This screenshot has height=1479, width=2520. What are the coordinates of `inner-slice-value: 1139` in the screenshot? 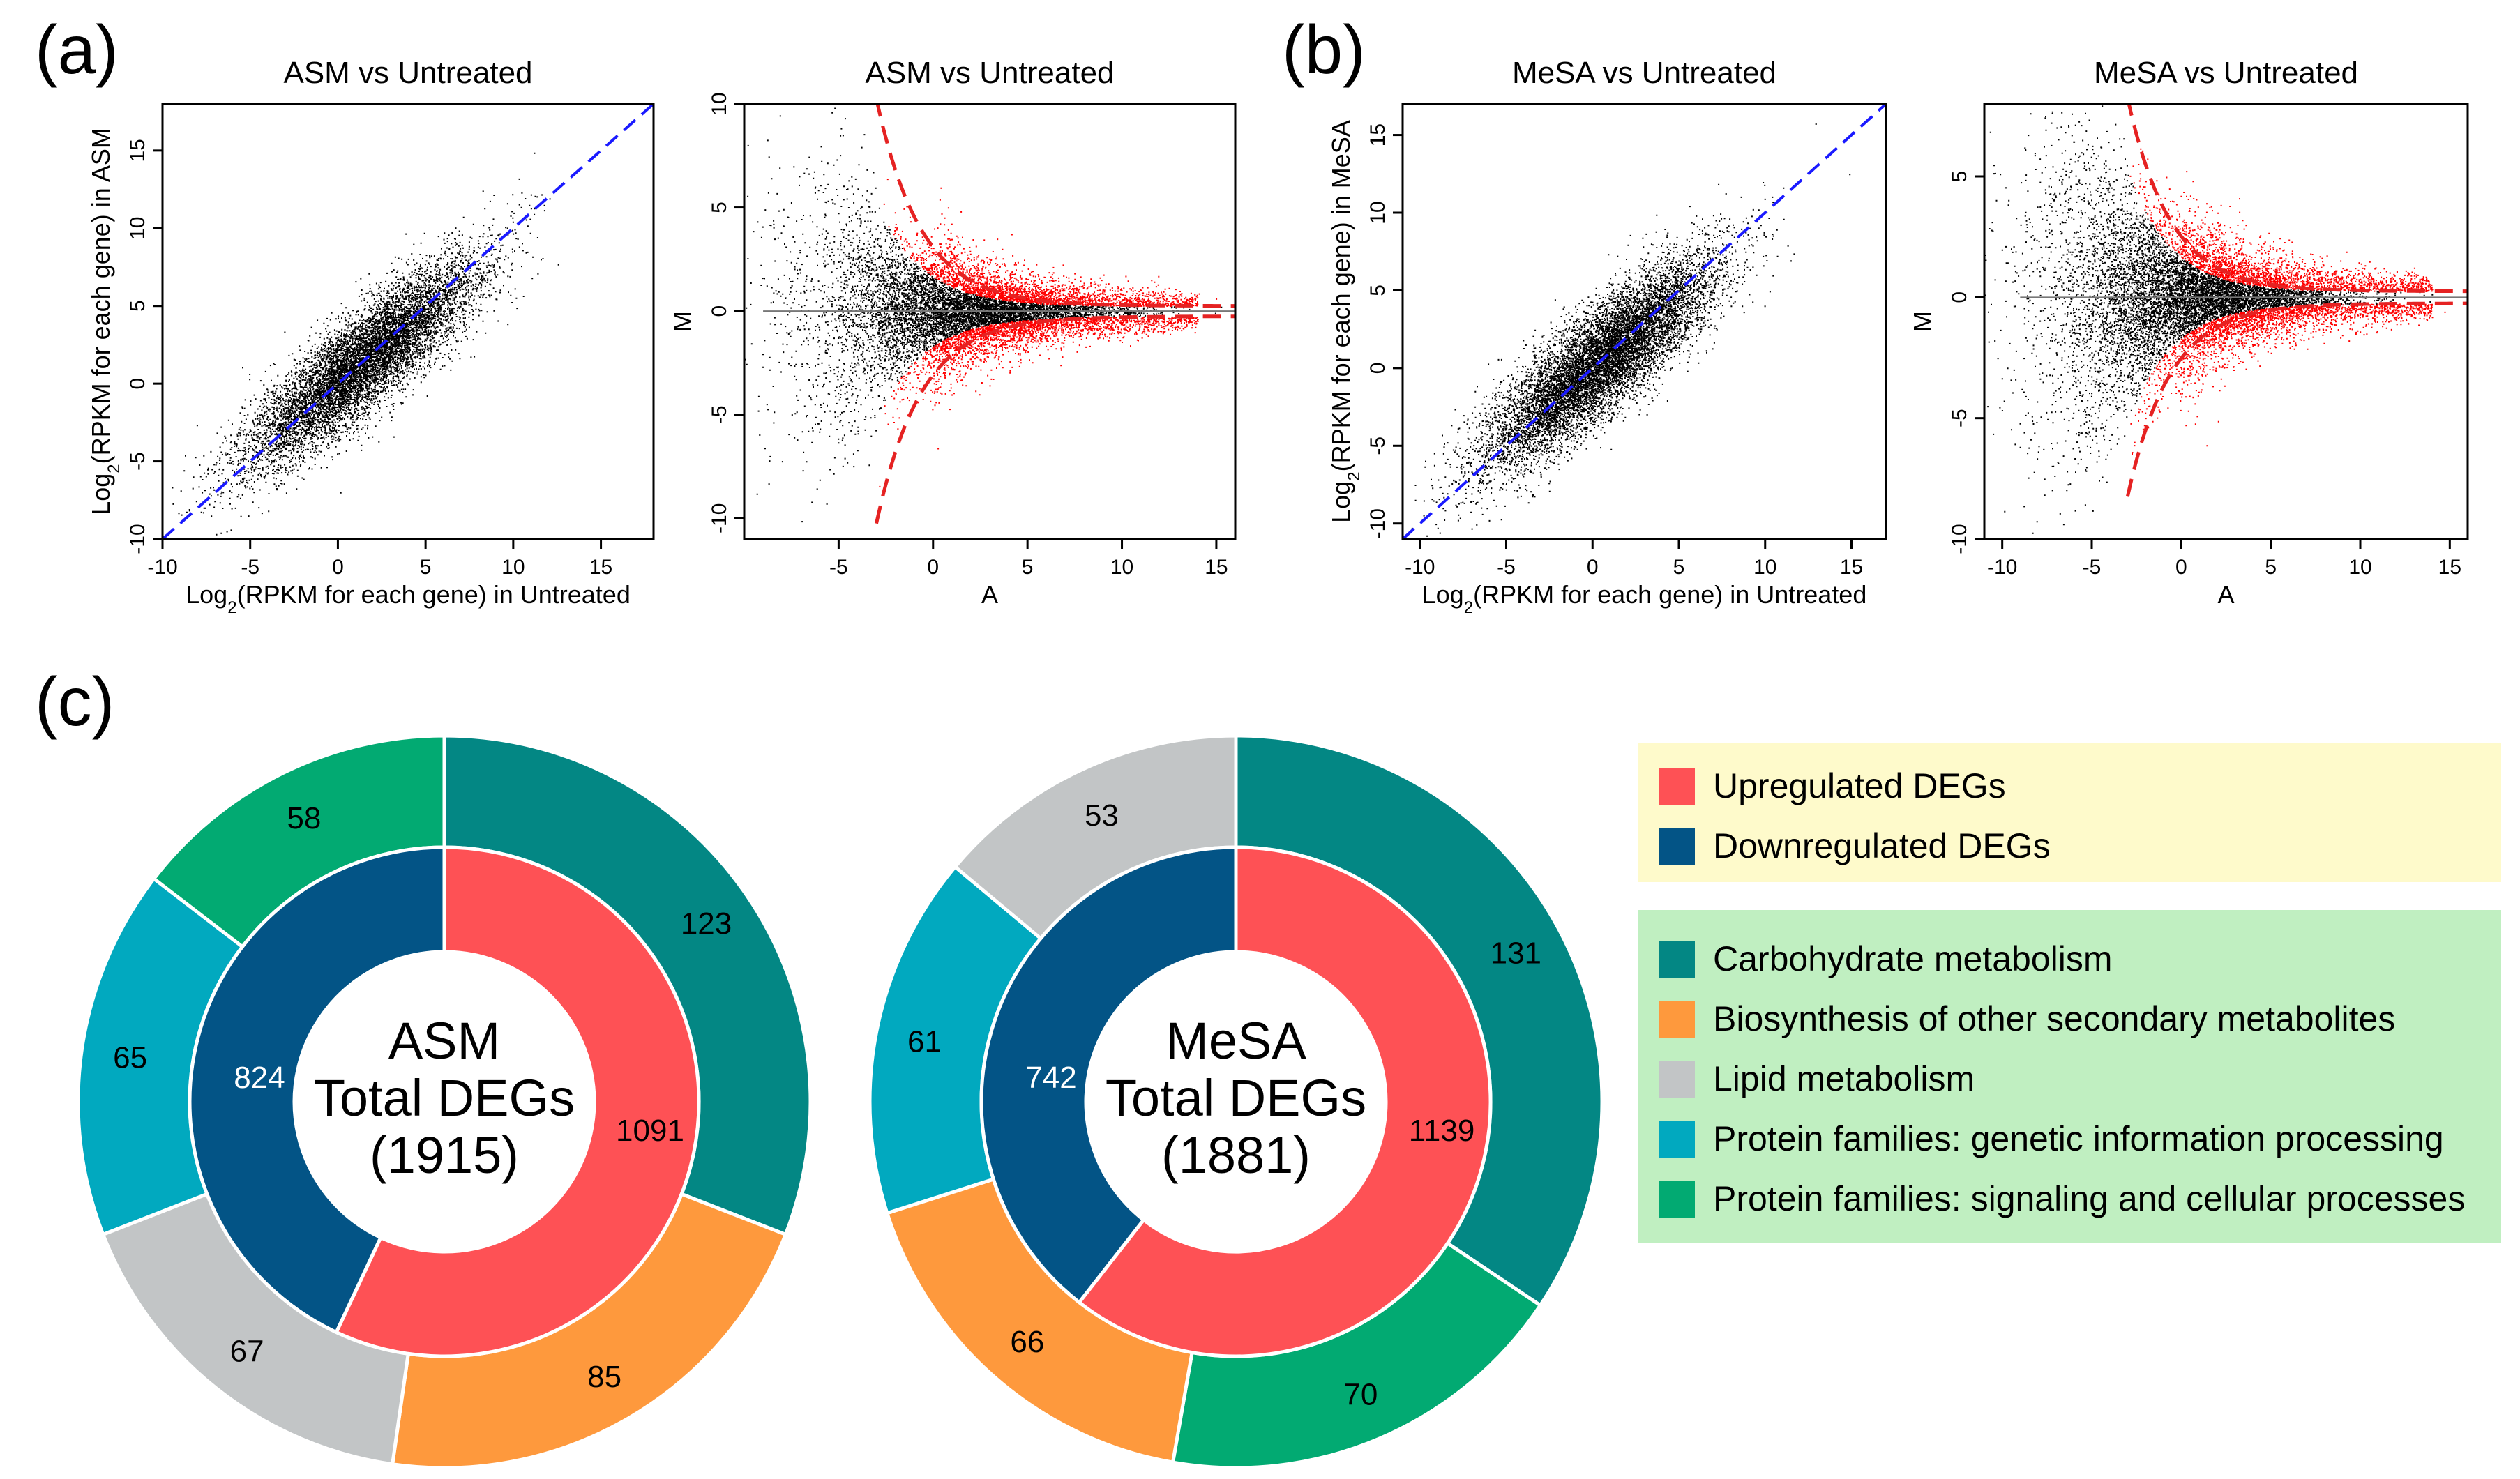 It's located at (1442, 1131).